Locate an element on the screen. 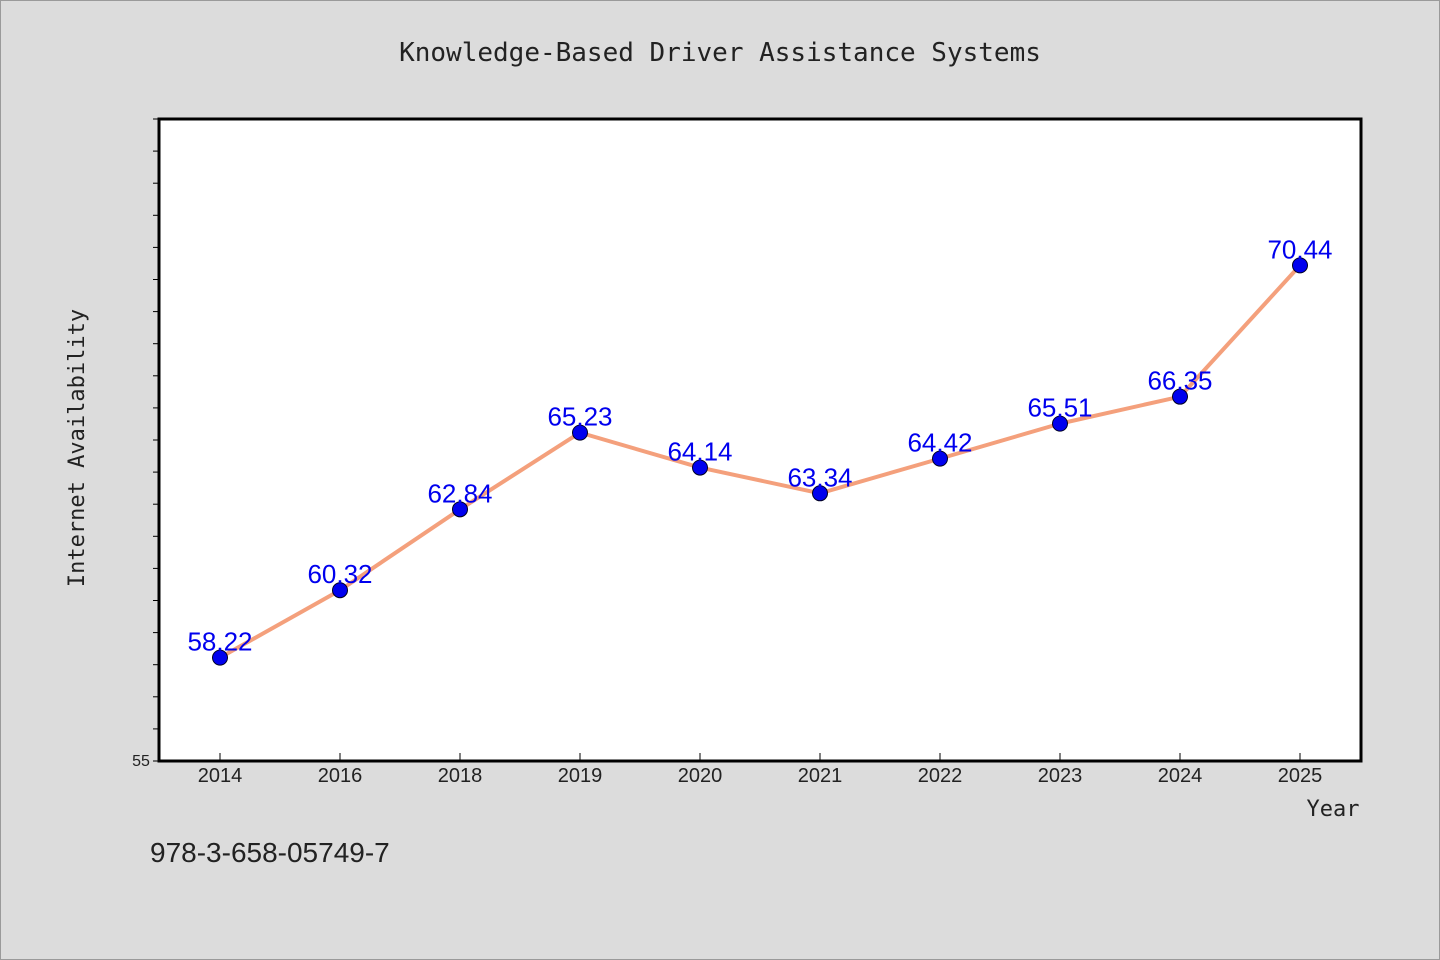  data-label: 65.23 is located at coordinates (579, 417).